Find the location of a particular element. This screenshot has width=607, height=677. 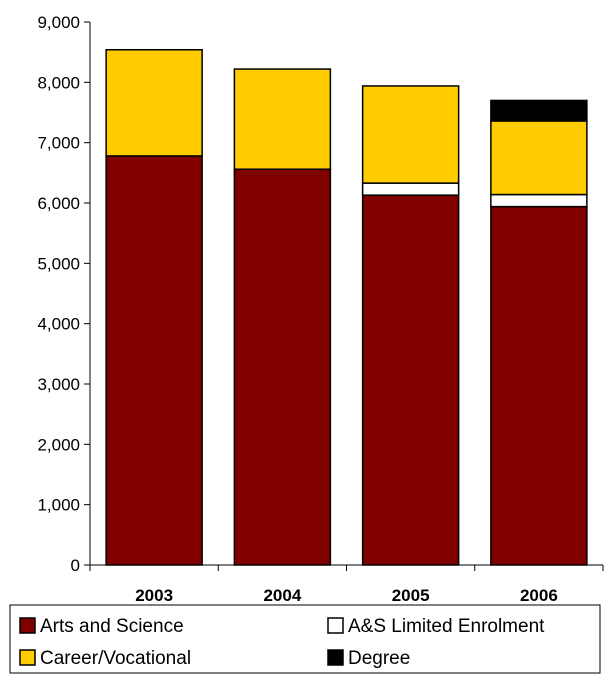

y-tick-label: 0 is located at coordinates (75, 565).